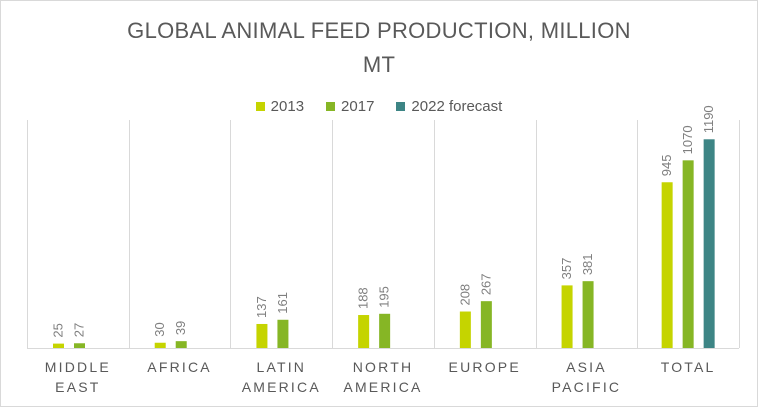  What do you see at coordinates (287, 106) in the screenshot?
I see `legend-label-2013: 2013` at bounding box center [287, 106].